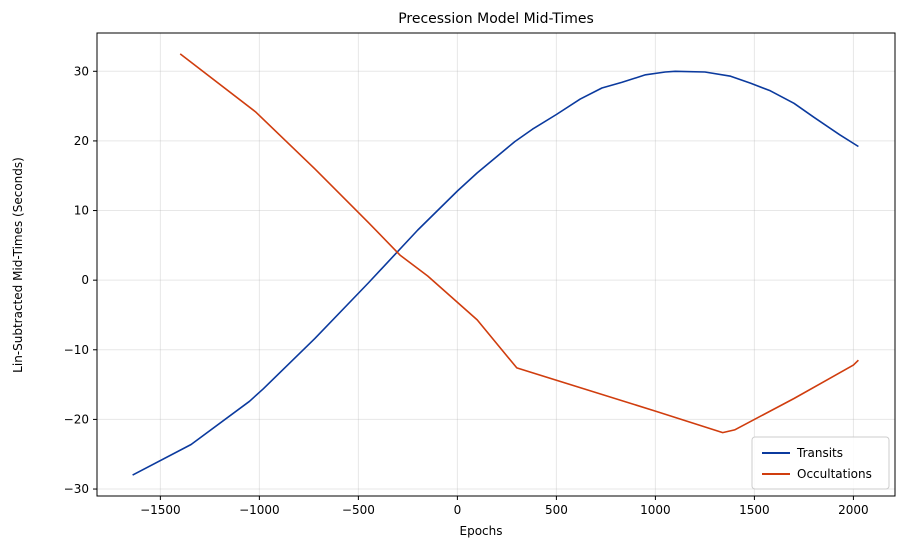 The height and width of the screenshot is (547, 905). Describe the element at coordinates (819, 453) in the screenshot. I see `legend-label-transits: Transits` at that location.